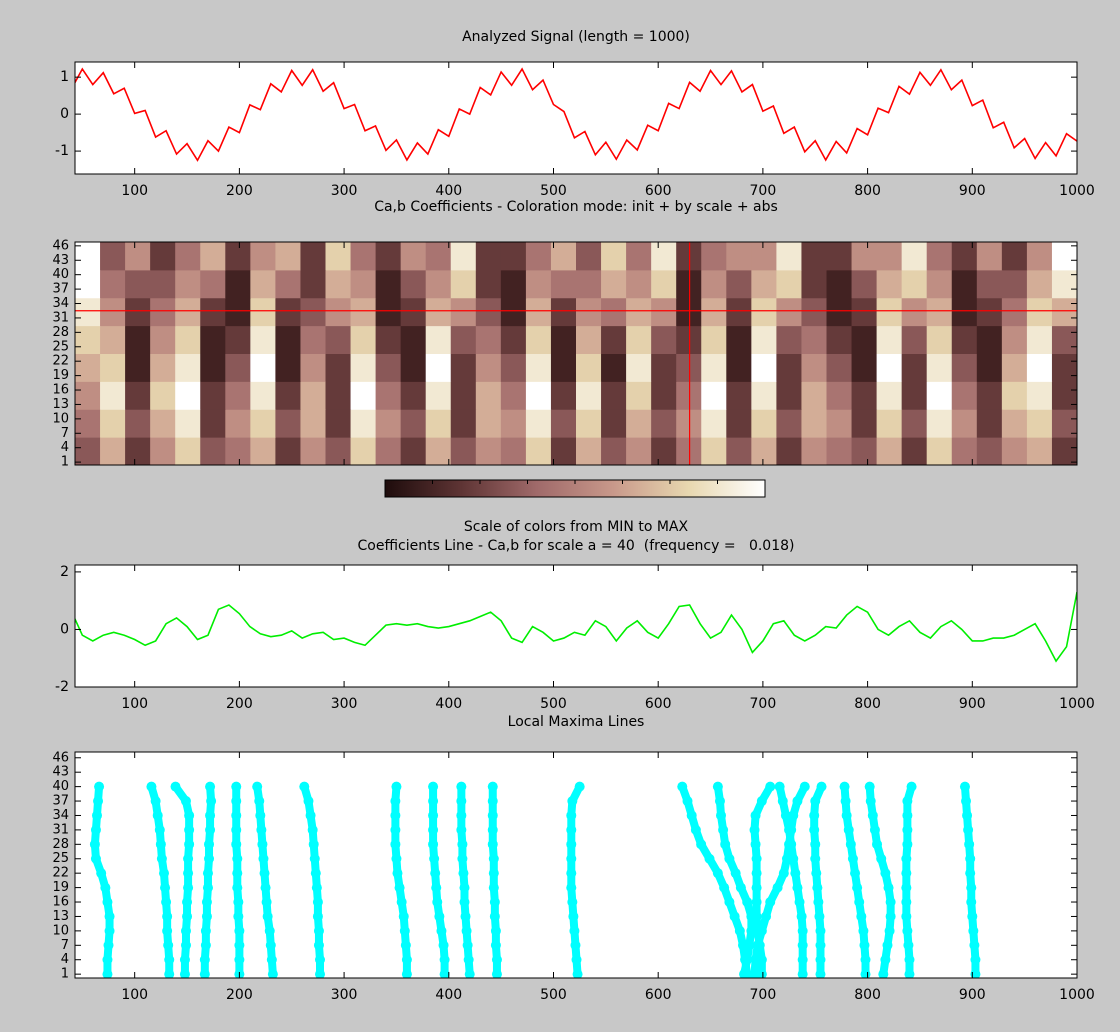 The image size is (1120, 1032). Describe the element at coordinates (576, 527) in the screenshot. I see `colorbar-label: Scale of colors from MIN to MAX` at that location.